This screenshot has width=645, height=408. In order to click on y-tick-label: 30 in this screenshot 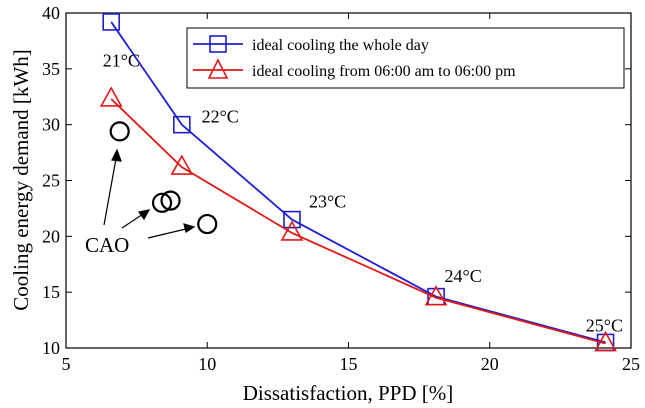, I will do `click(51, 125)`.